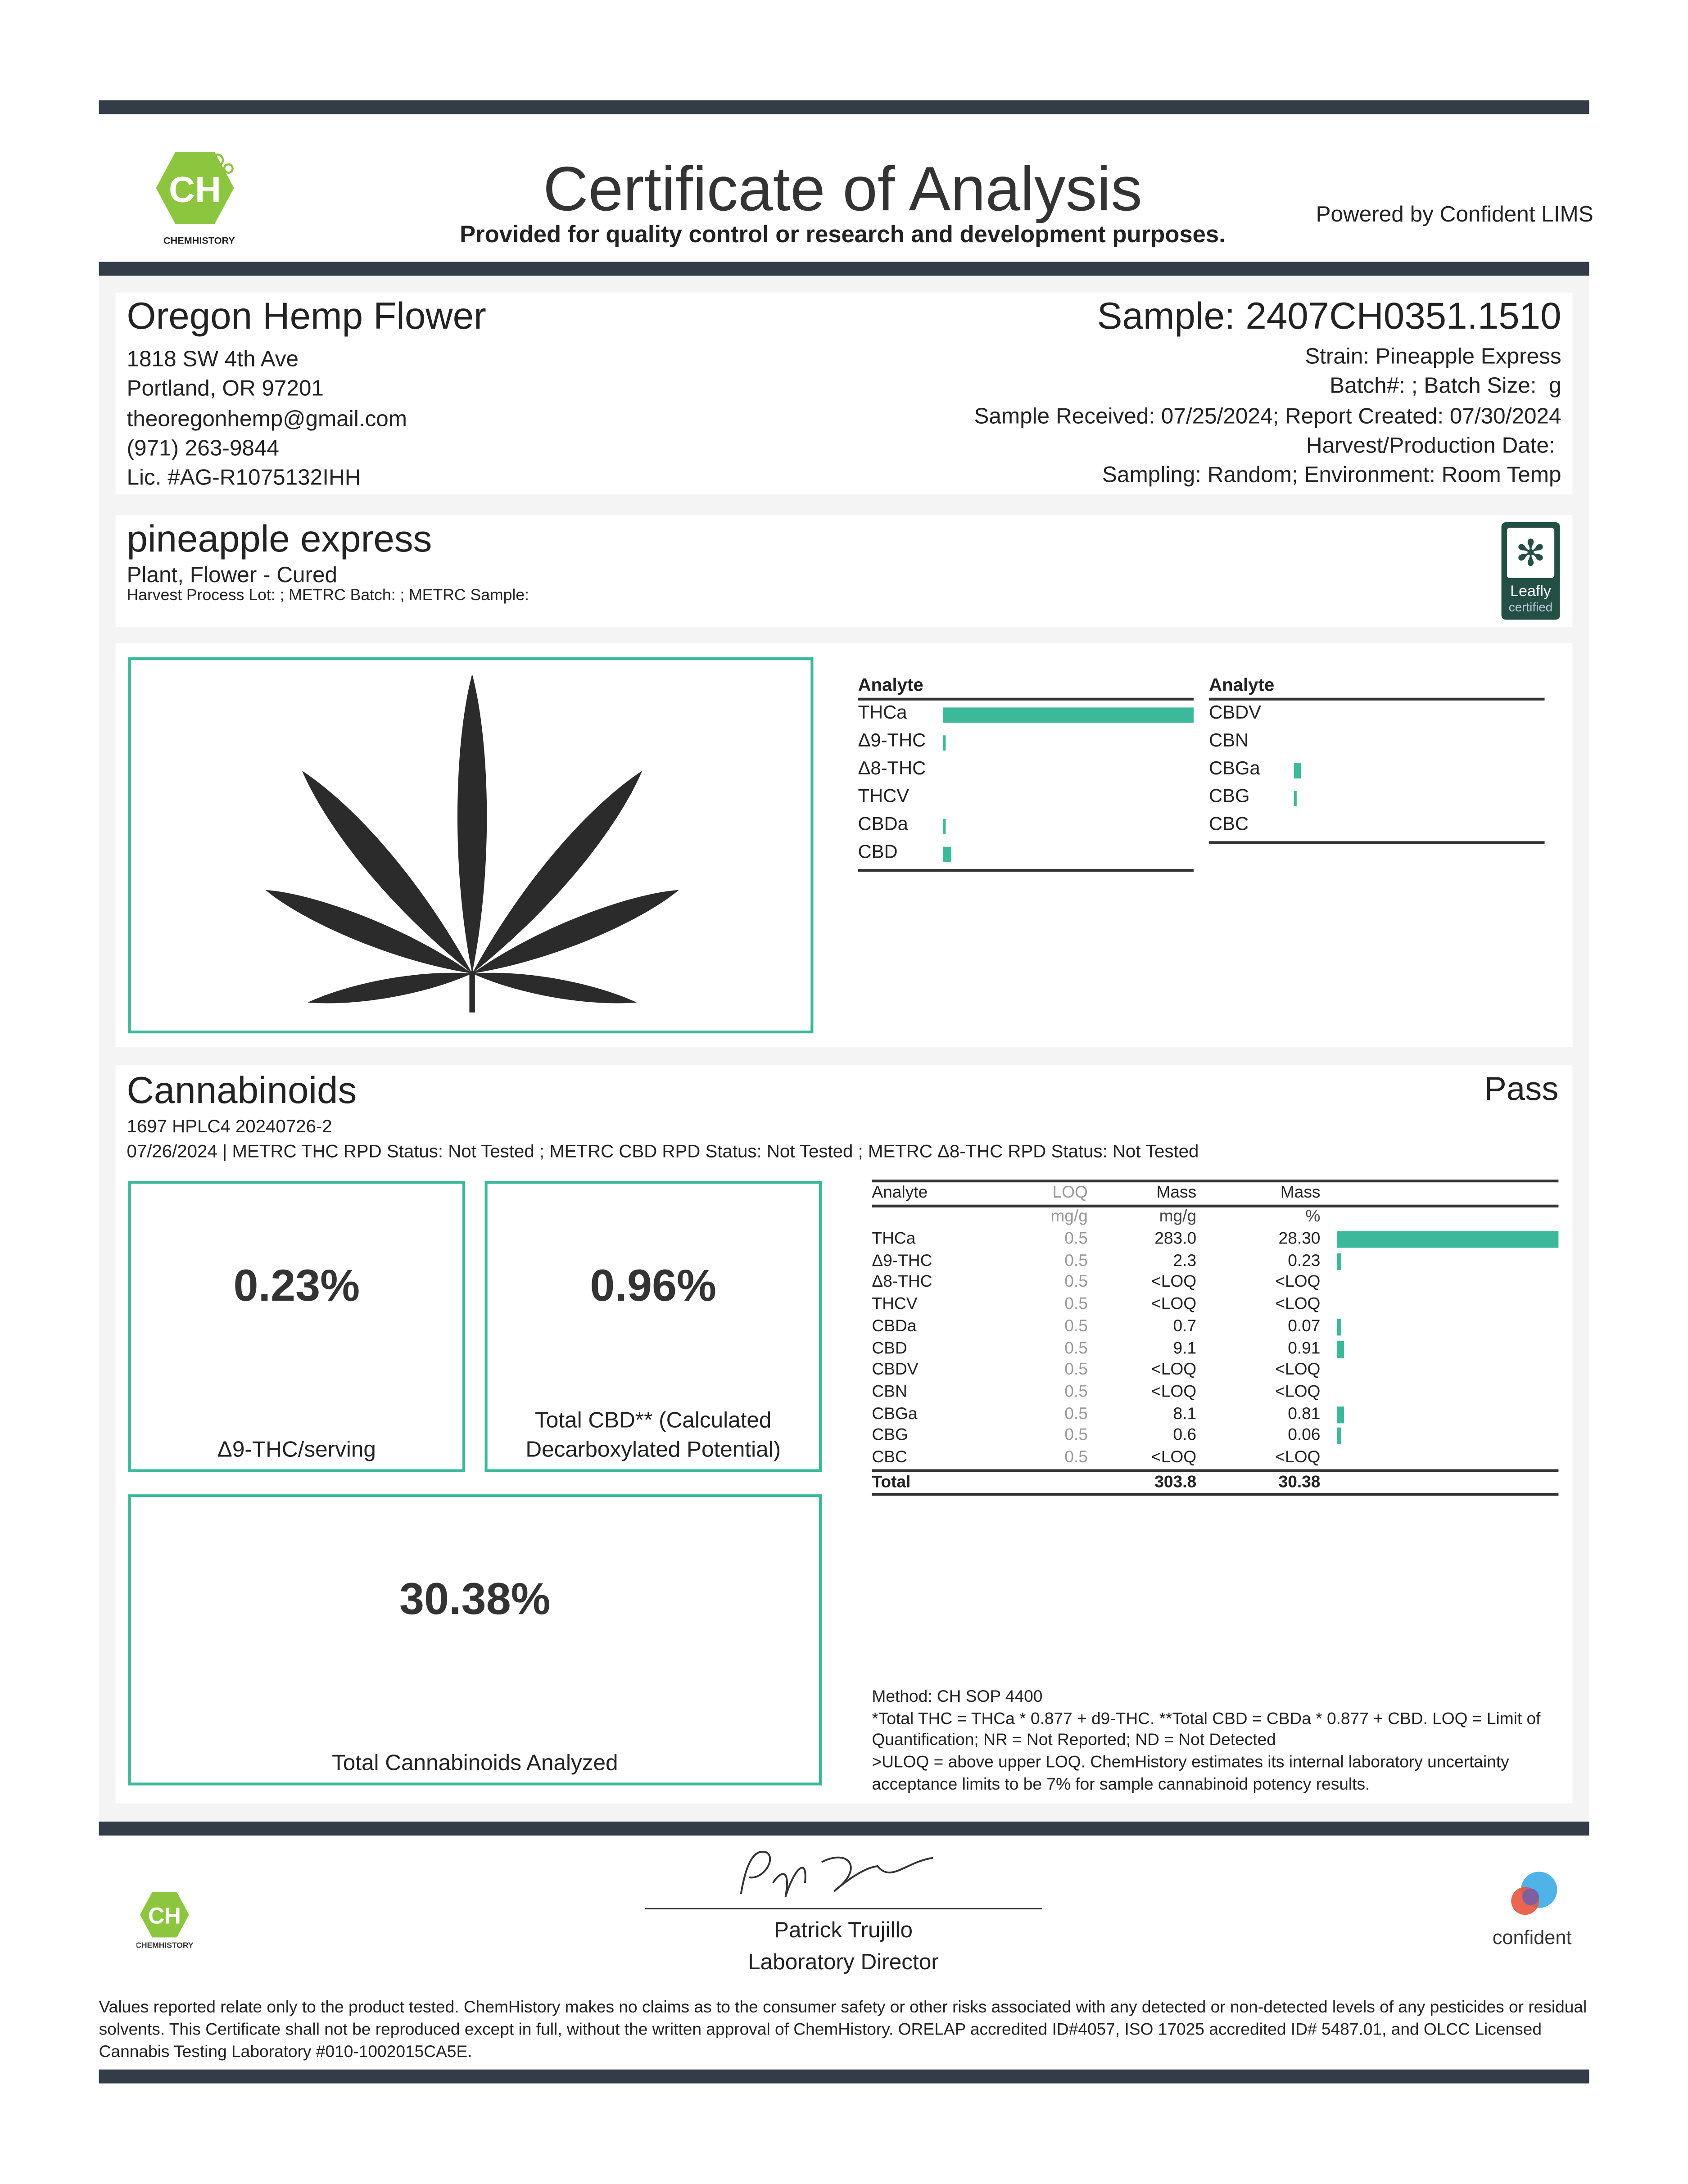 The image size is (1688, 2184). I want to click on client-email: theoregonhemp@gmail.com, so click(267, 419).